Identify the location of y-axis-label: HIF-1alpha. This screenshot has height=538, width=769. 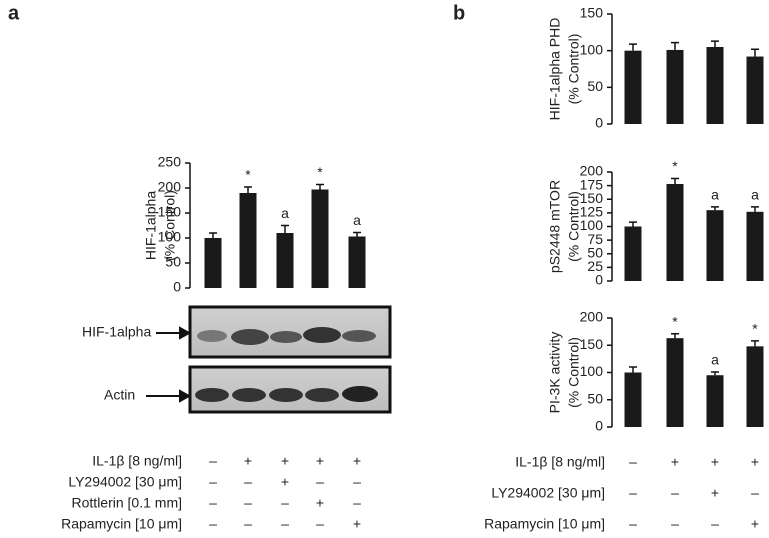
(151, 225).